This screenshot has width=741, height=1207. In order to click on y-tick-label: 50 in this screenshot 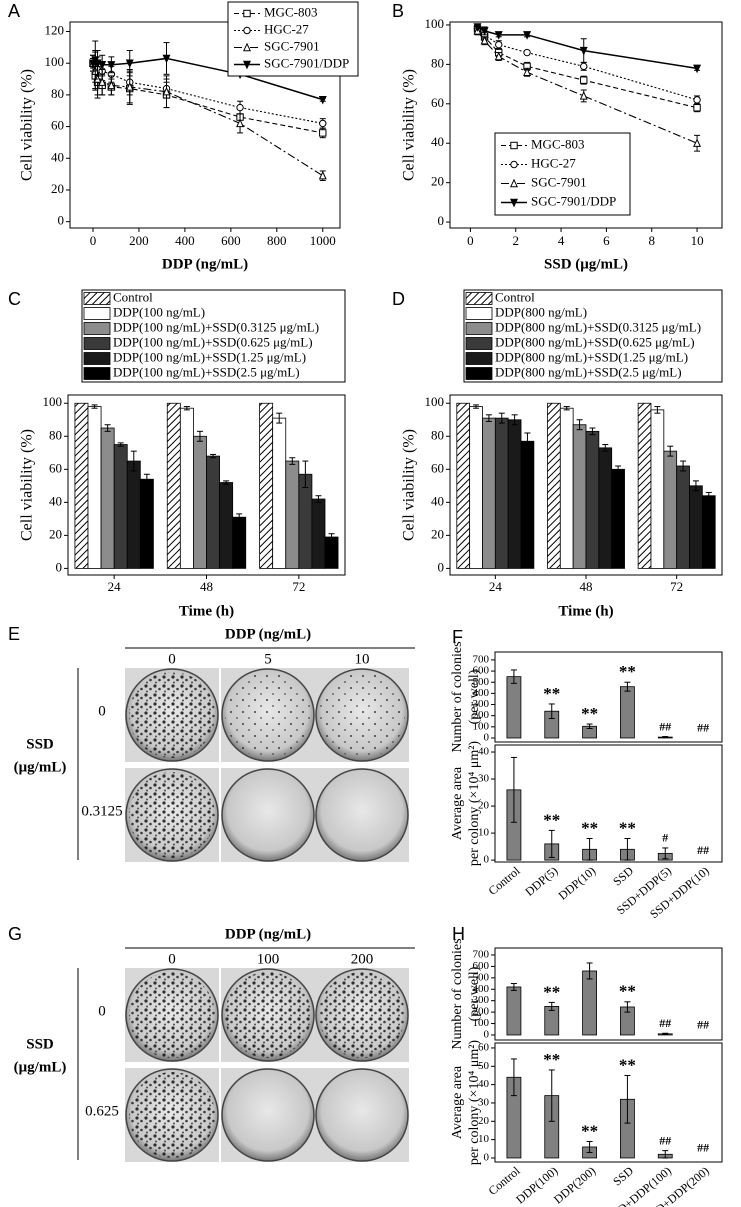, I will do `click(484, 1066)`.